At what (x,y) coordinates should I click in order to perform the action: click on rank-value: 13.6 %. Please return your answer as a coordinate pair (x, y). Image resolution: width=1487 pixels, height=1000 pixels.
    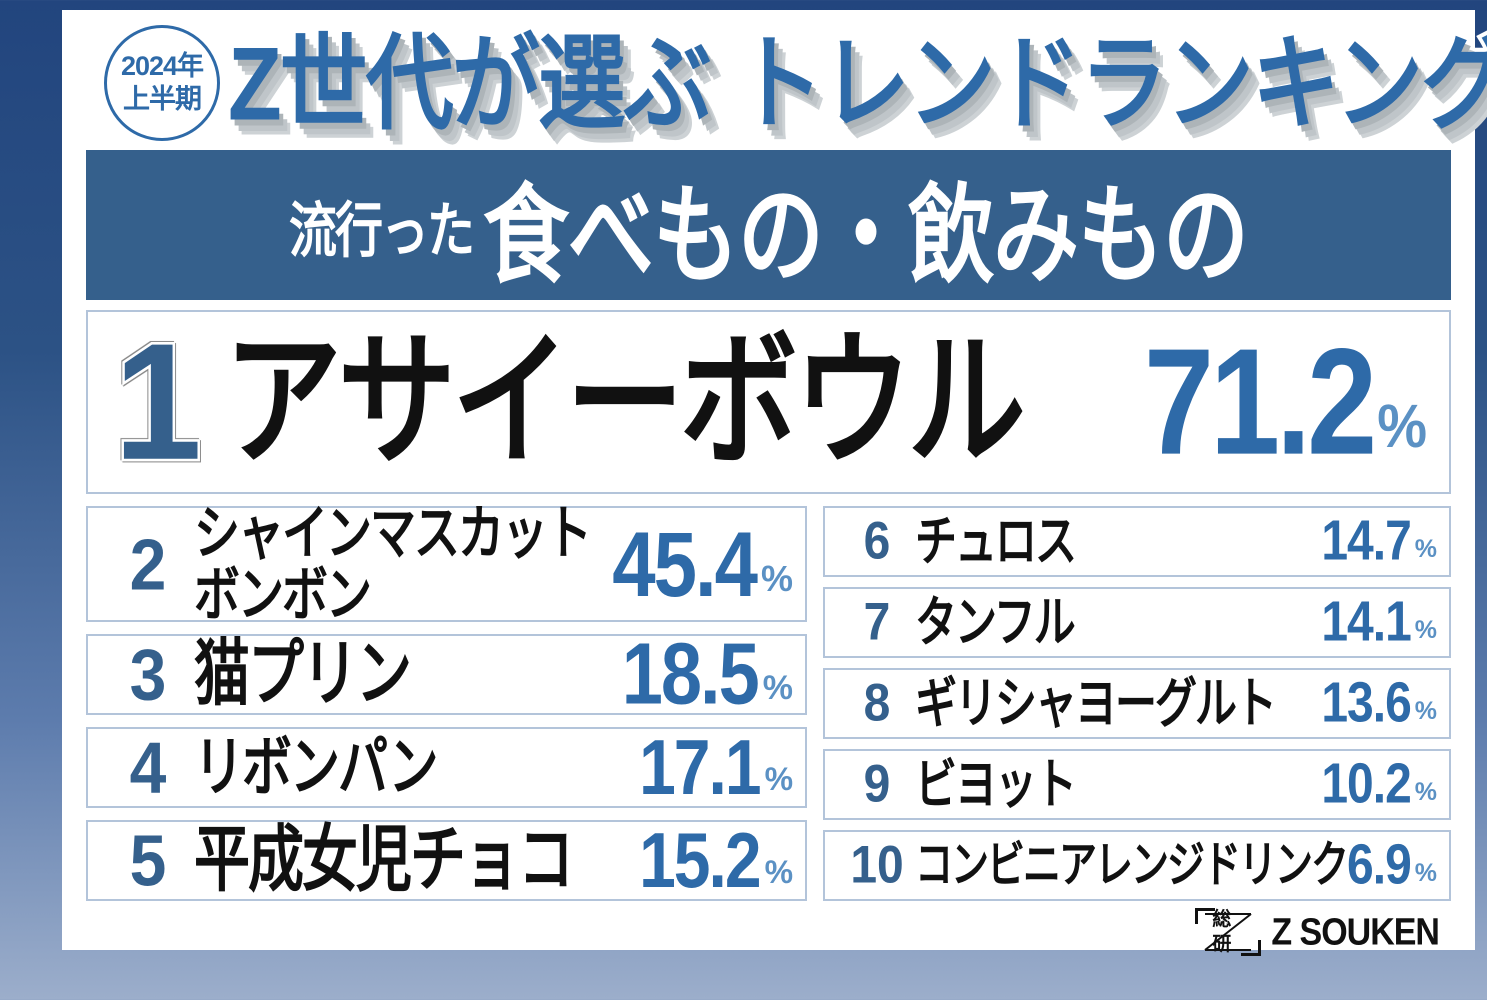
    Looking at the image, I should click on (1379, 703).